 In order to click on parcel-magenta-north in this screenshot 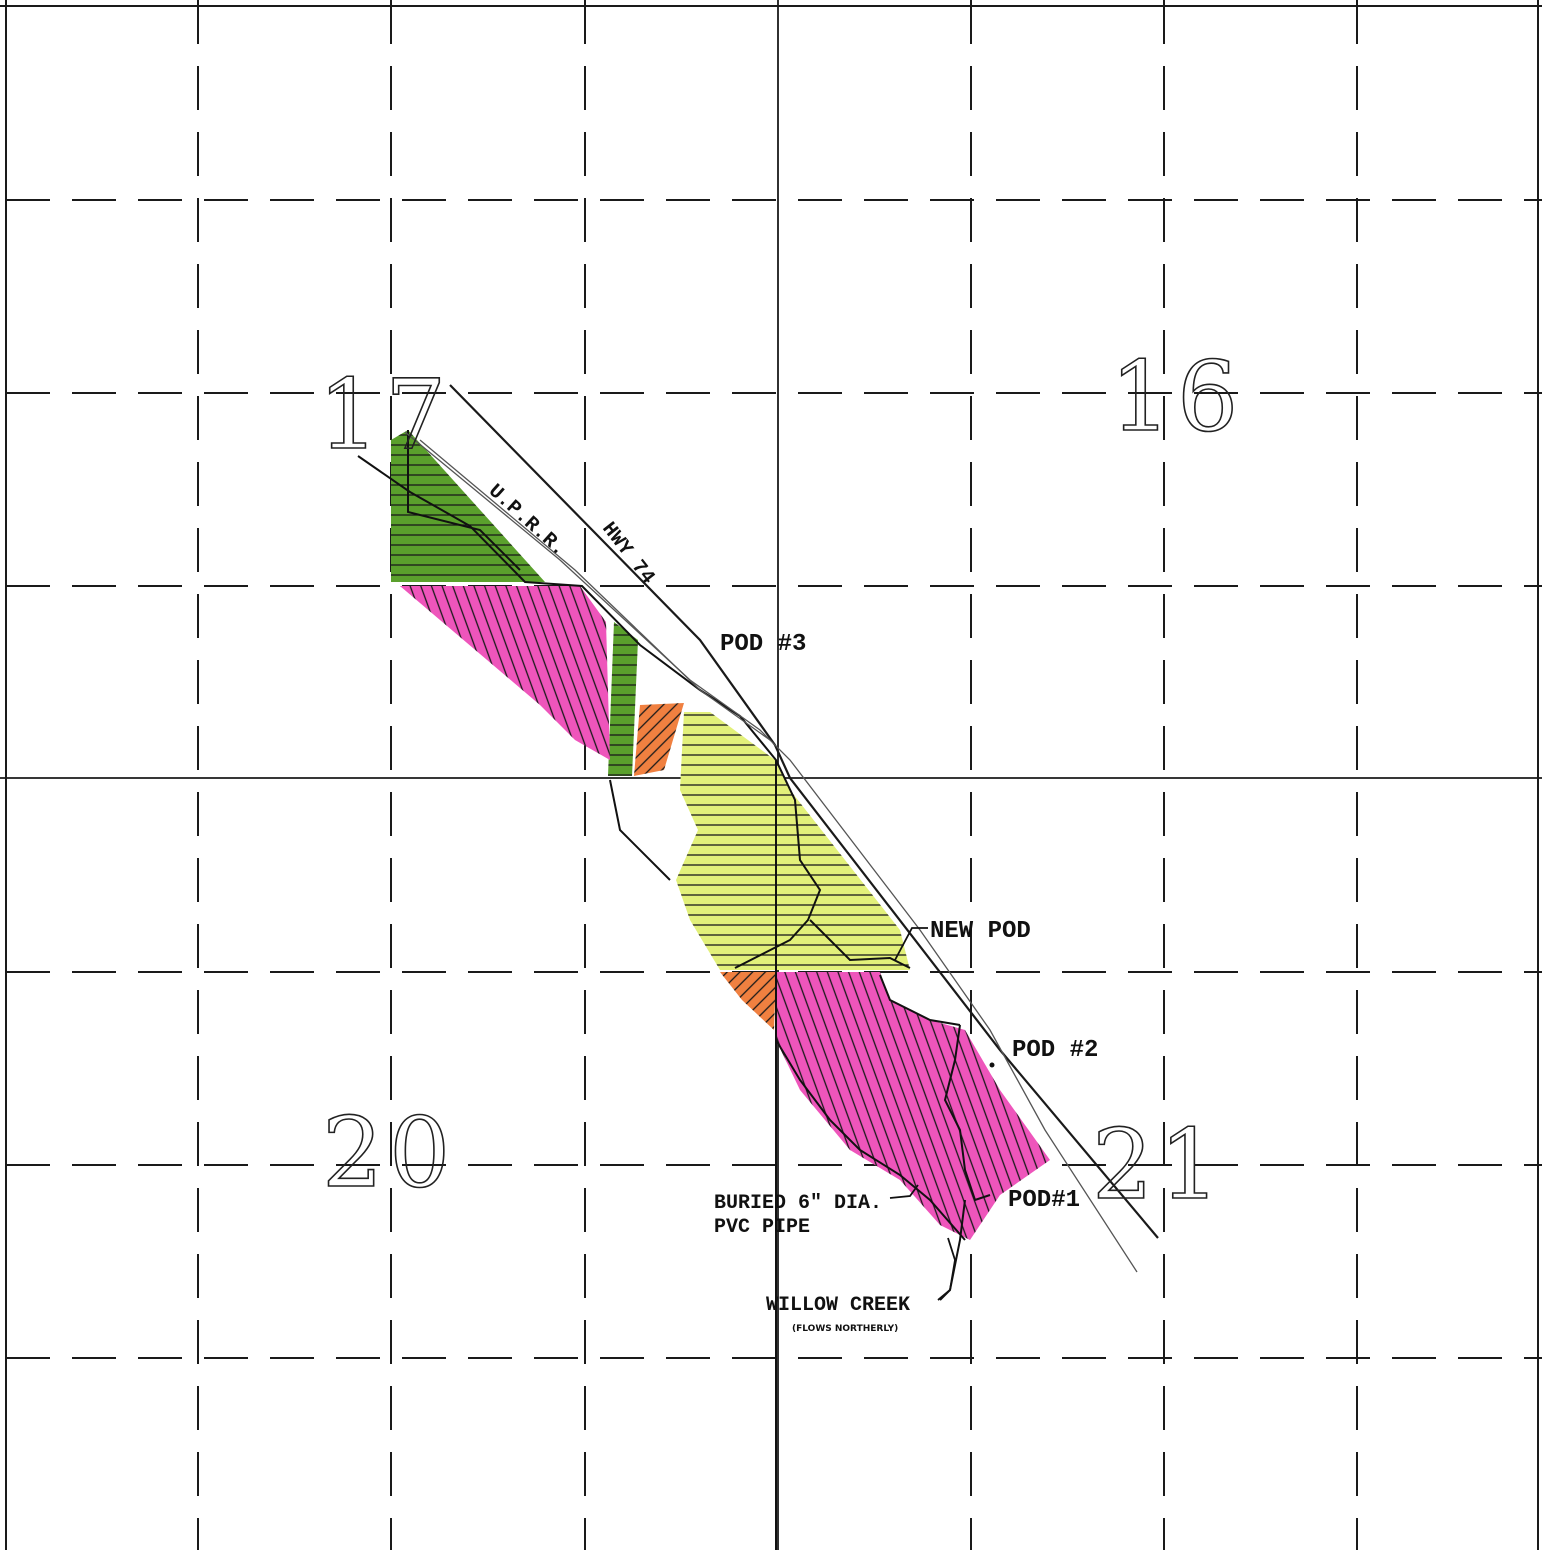, I will do `click(505, 673)`.